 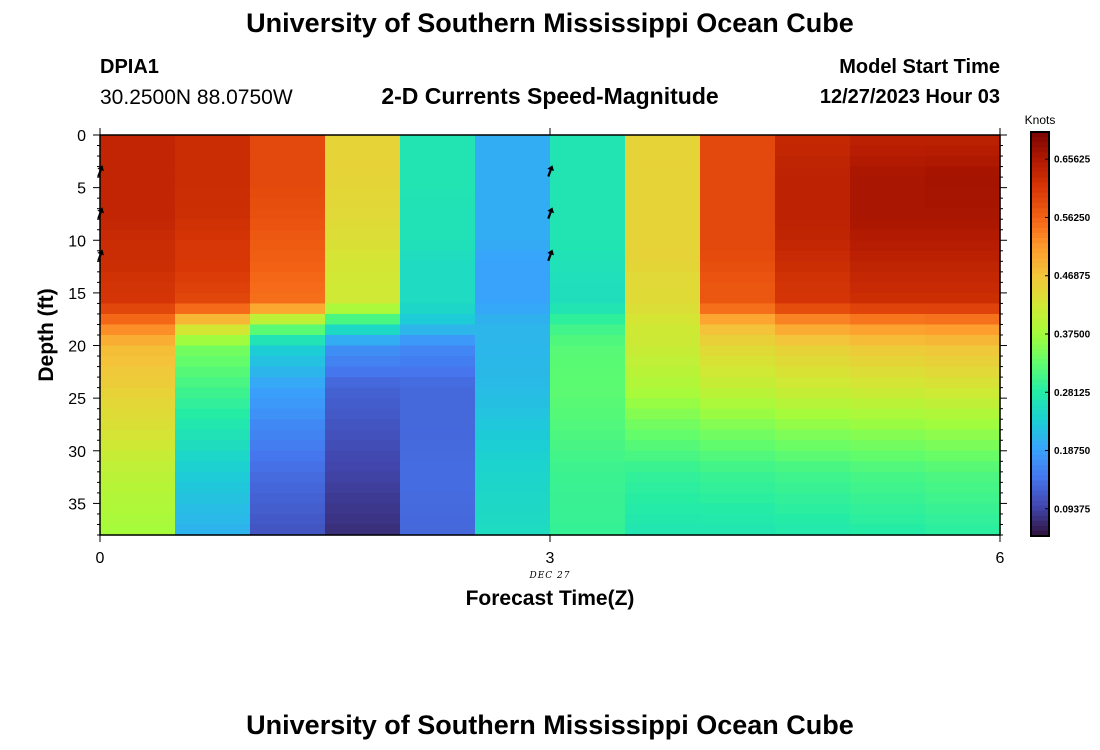 I want to click on station-id: DPIA1, so click(x=129, y=67).